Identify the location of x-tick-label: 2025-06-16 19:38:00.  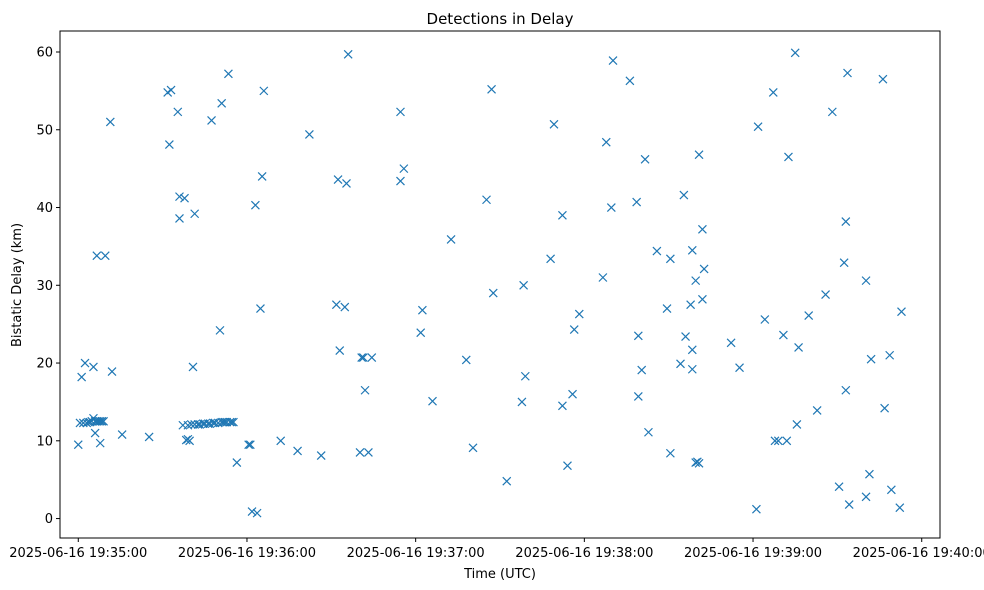
(584, 553).